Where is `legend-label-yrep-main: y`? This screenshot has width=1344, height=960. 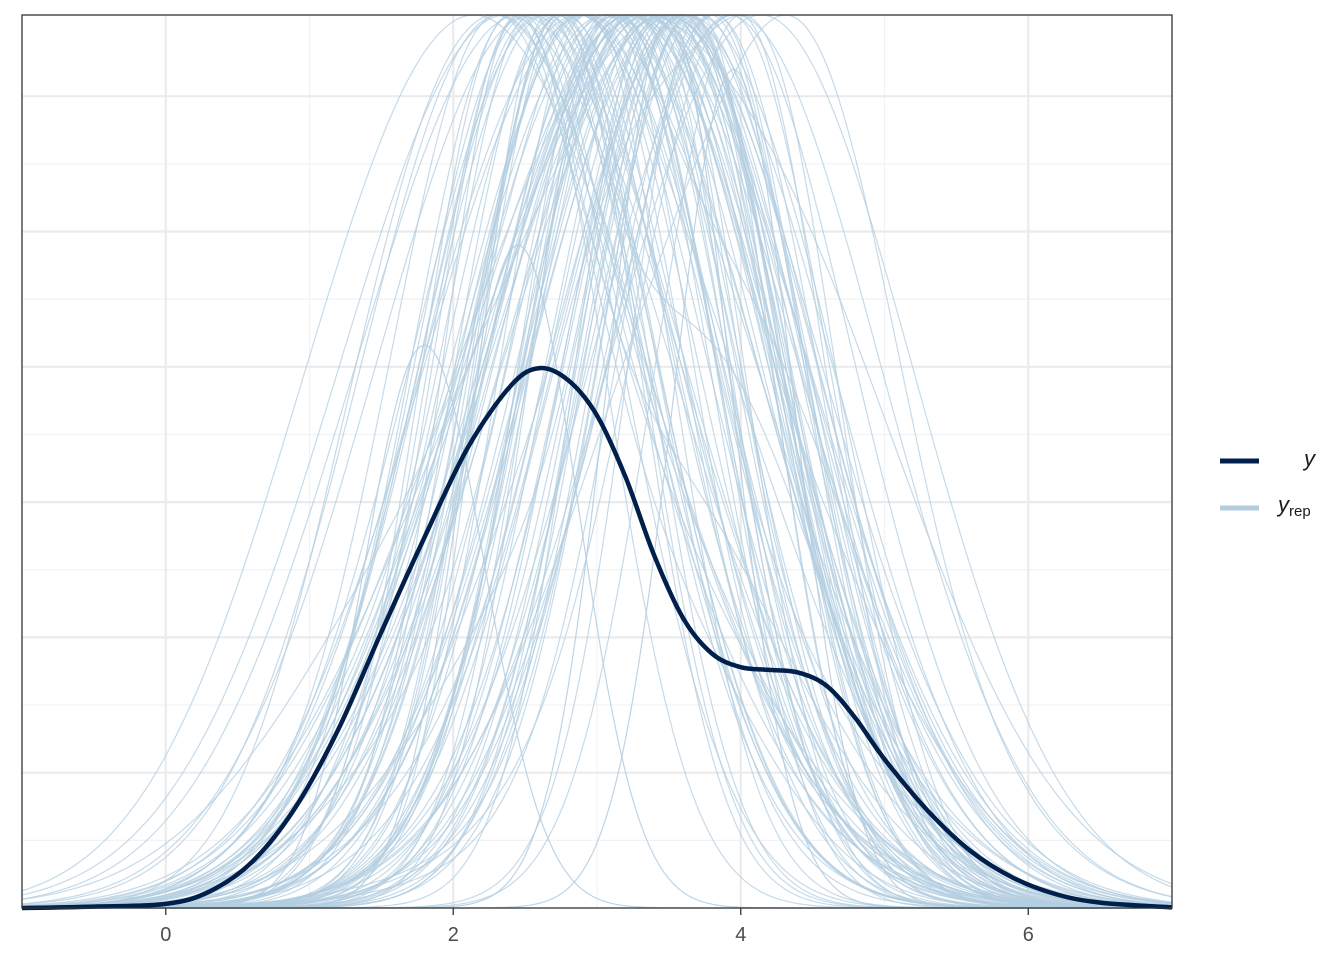
legend-label-yrep-main: y is located at coordinates (1283, 504).